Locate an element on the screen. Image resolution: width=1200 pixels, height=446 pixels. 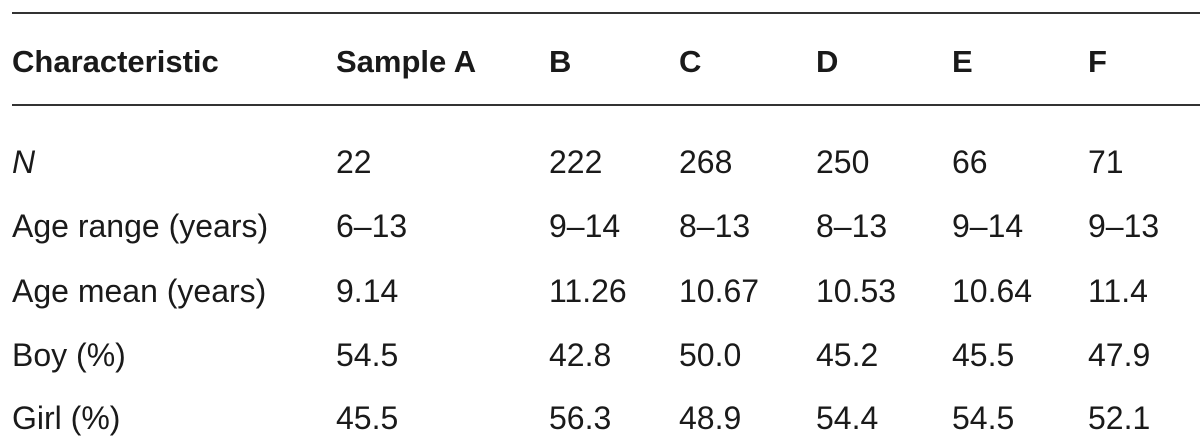
header-c: C is located at coordinates (690, 61).